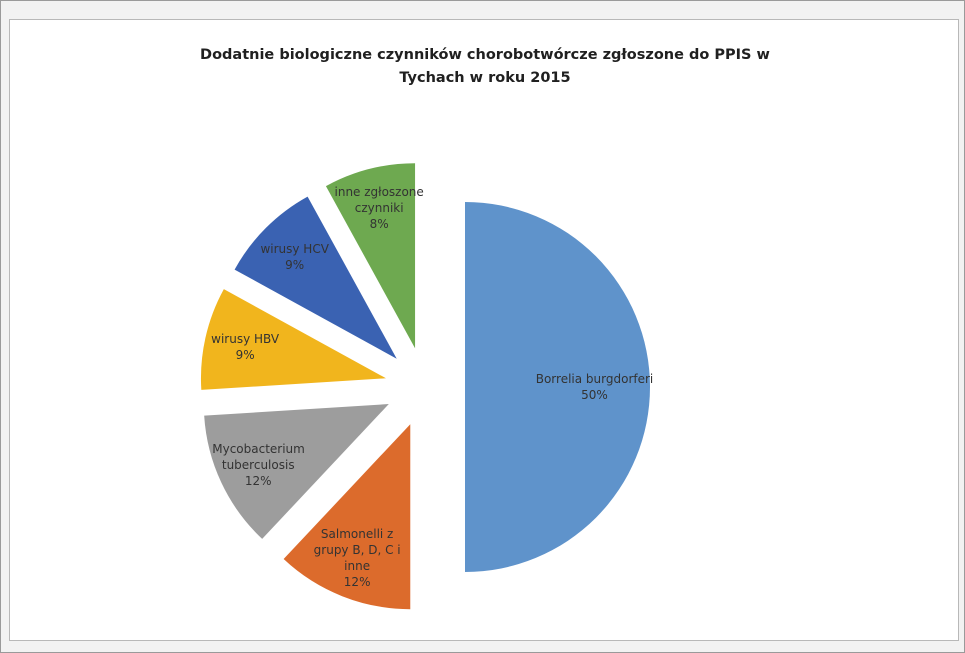 The image size is (965, 653). I want to click on data-label: Mycobacterium tuberculosis 12%, so click(258, 465).